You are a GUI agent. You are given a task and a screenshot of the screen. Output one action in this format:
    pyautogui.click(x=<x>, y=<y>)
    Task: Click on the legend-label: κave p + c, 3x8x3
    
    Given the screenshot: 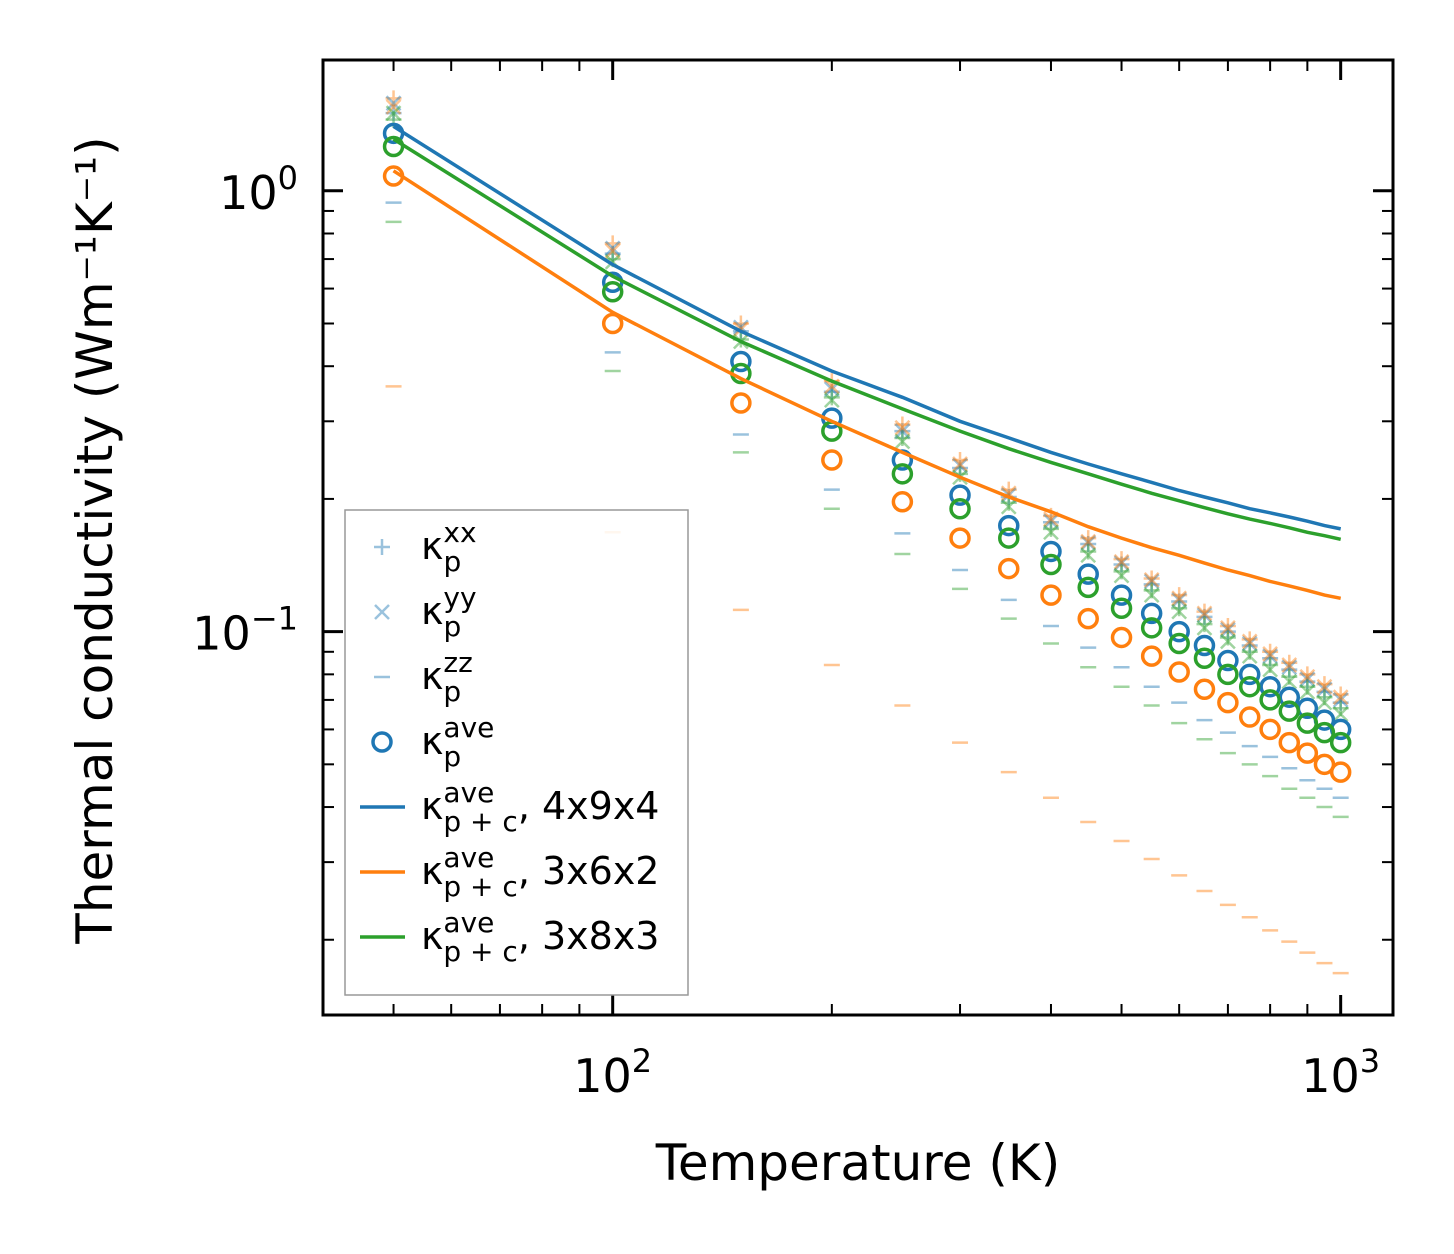 What is the action you would take?
    pyautogui.click(x=540, y=937)
    